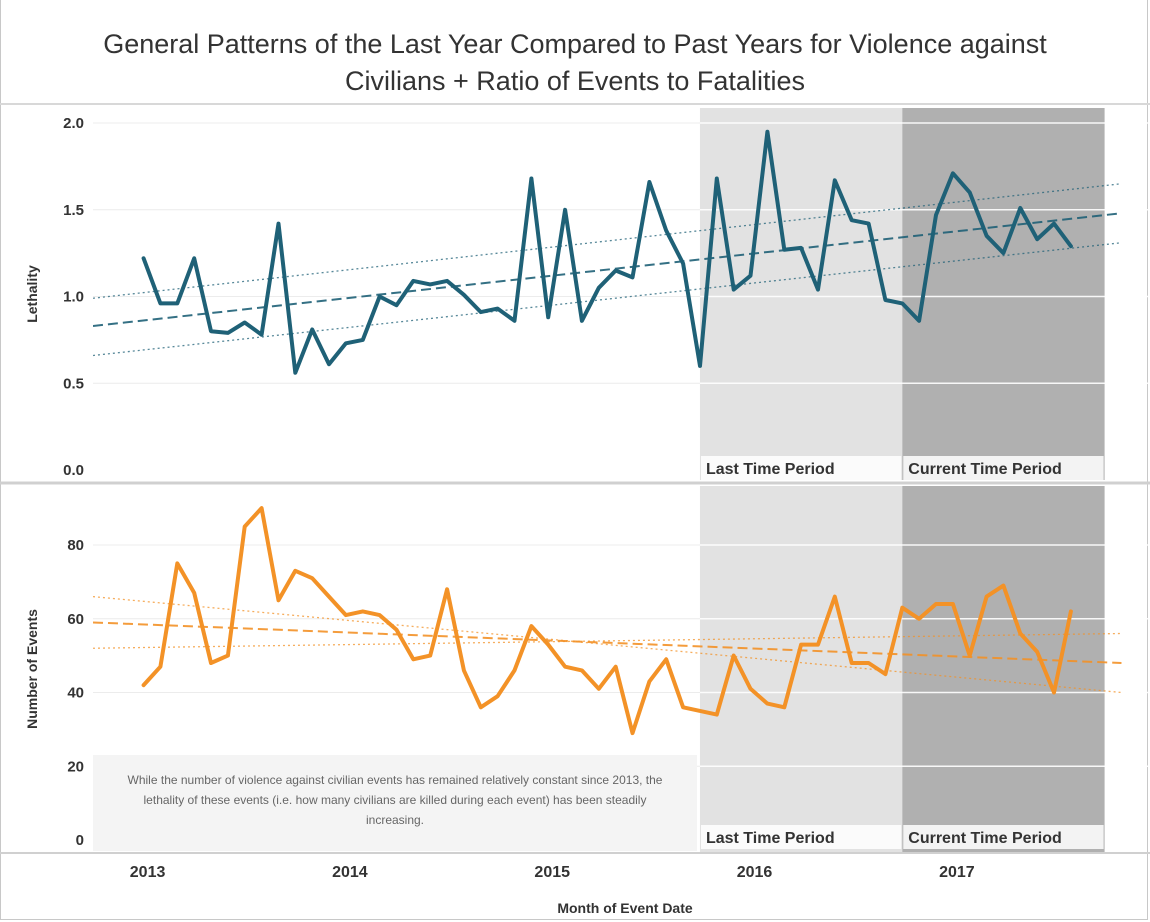 This screenshot has height=922, width=1150. I want to click on y-tick-label: 0.0, so click(73, 470).